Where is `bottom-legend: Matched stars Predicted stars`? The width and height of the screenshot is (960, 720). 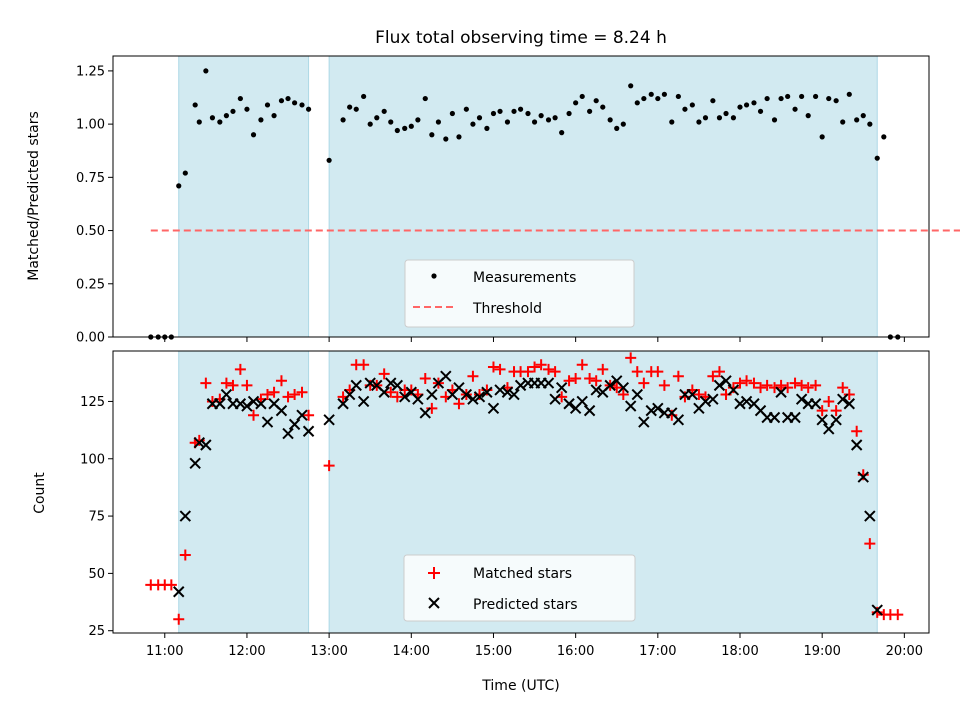
bottom-legend: Matched stars Predicted stars is located at coordinates (519, 588).